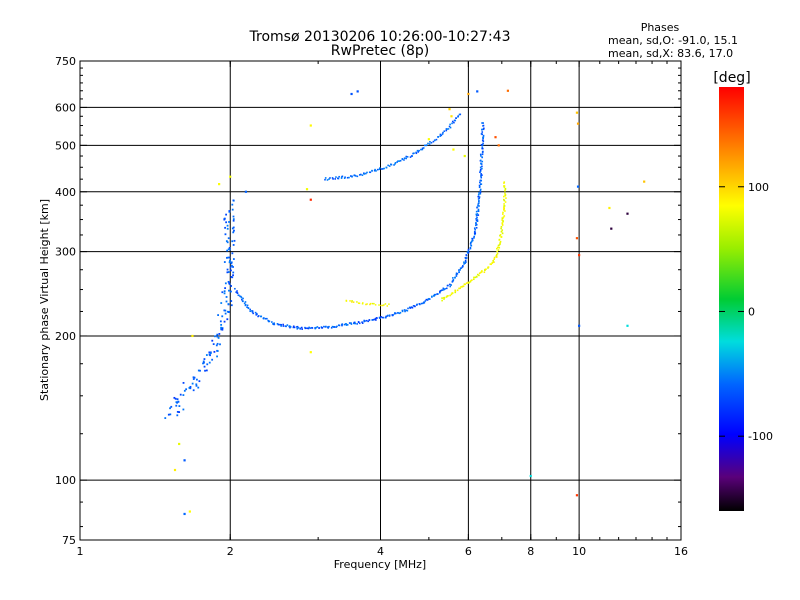 This screenshot has width=800, height=600. I want to click on y-tick-label: 500, so click(65, 145).